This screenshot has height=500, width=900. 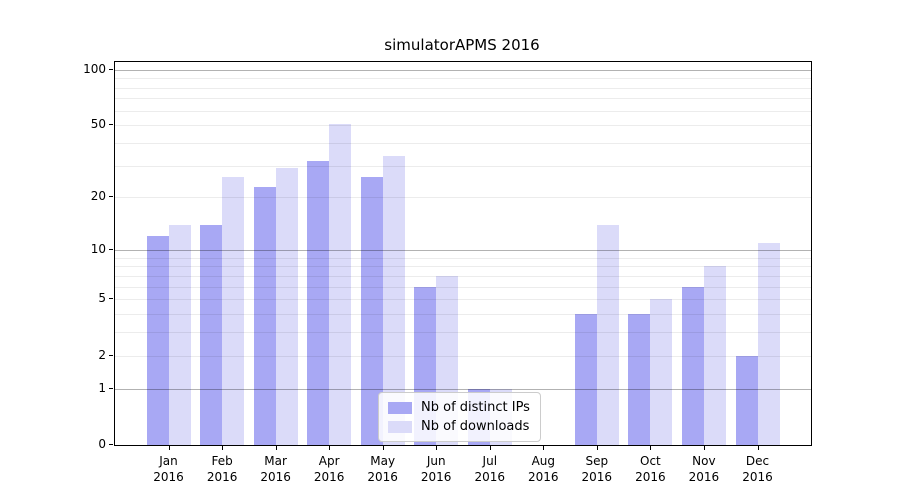 I want to click on legend-item-downloads: Nb of downloads, so click(x=459, y=426).